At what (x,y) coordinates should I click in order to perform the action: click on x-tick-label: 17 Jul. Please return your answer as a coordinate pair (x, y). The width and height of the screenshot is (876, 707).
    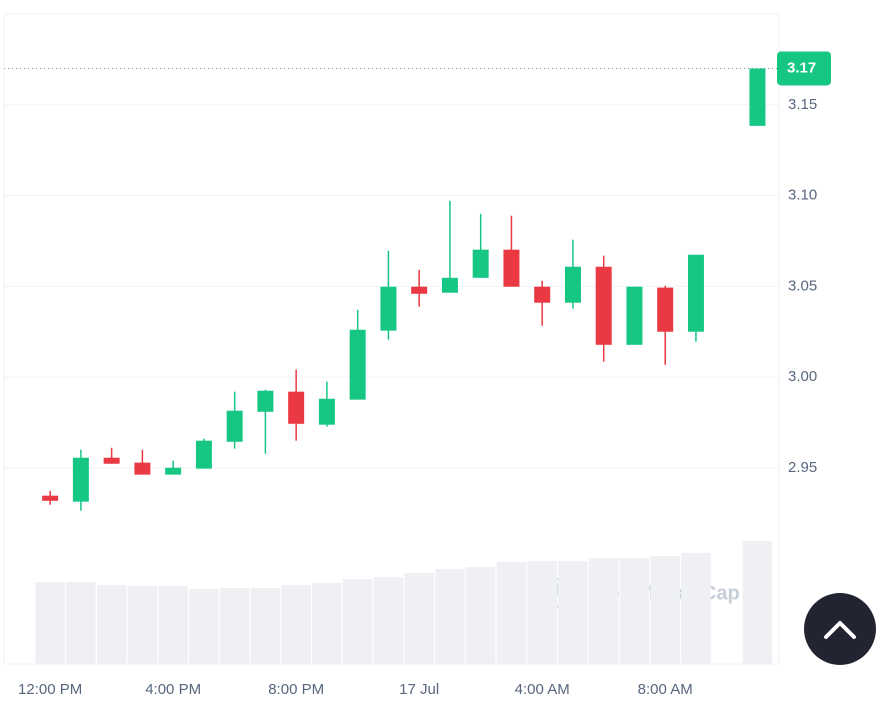
    Looking at the image, I should click on (419, 689).